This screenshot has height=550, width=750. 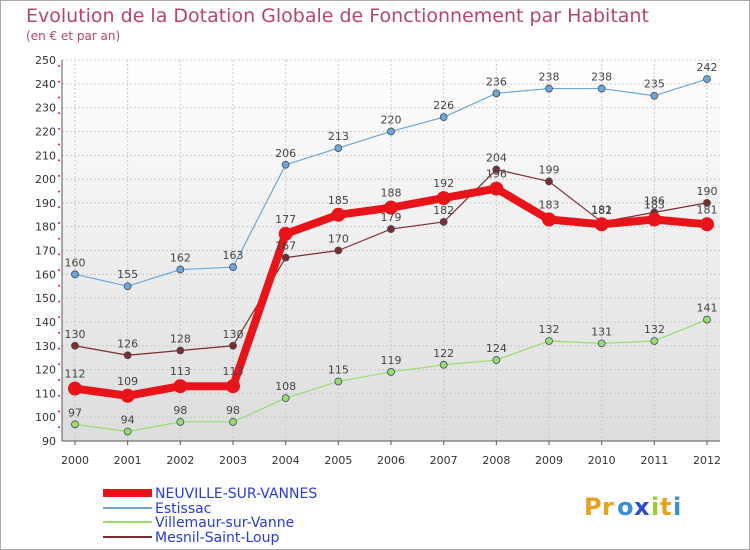 I want to click on brand-letter: t, so click(x=665, y=507).